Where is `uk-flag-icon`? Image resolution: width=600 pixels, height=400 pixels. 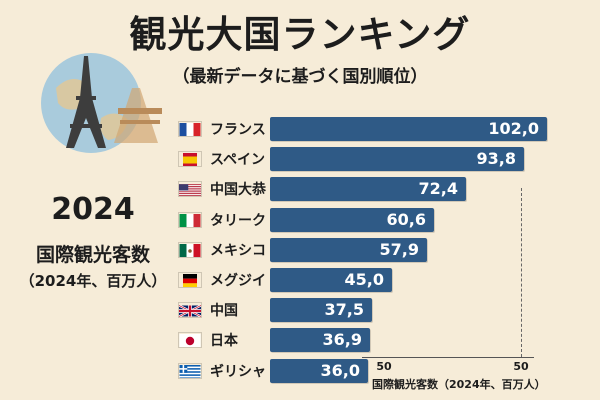 uk-flag-icon is located at coordinates (190, 310).